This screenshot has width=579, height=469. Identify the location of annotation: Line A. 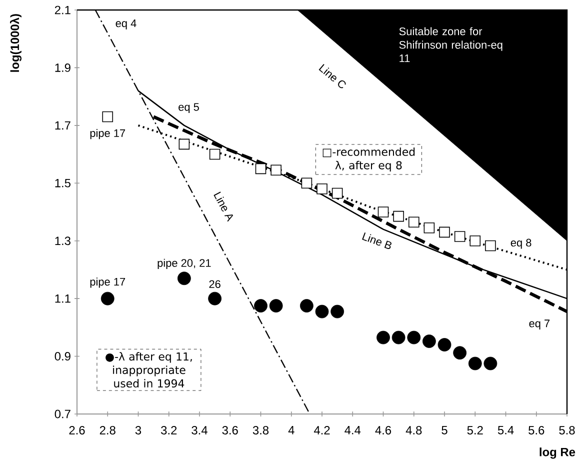
(224, 207).